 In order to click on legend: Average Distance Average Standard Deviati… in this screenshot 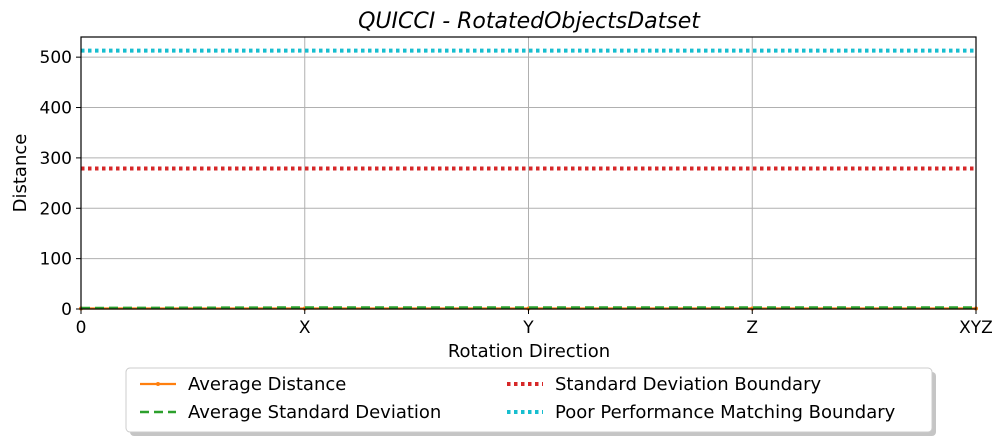, I will do `click(530, 401)`.